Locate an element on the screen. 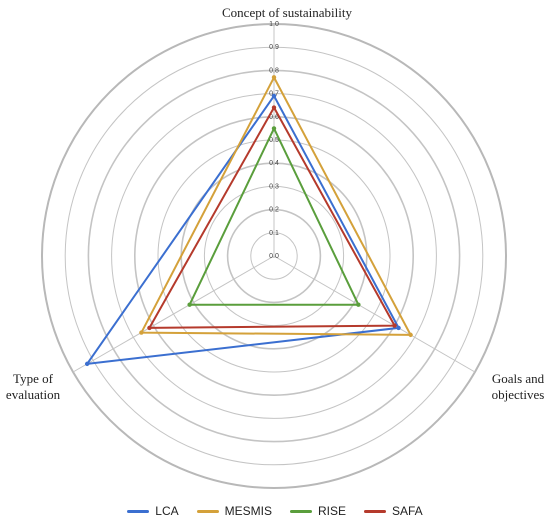 This screenshot has width=550, height=527. series-rise-line is located at coordinates (274, 216).